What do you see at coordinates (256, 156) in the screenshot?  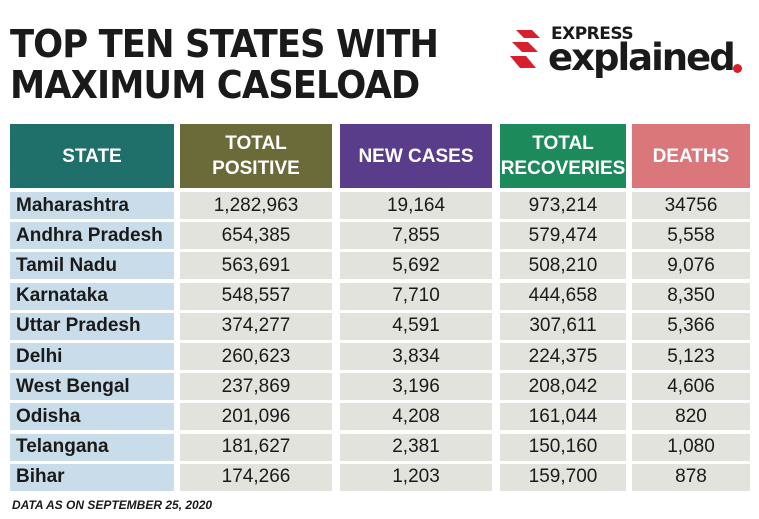 I see `header-total-positive: TOTAL POSITIVE` at bounding box center [256, 156].